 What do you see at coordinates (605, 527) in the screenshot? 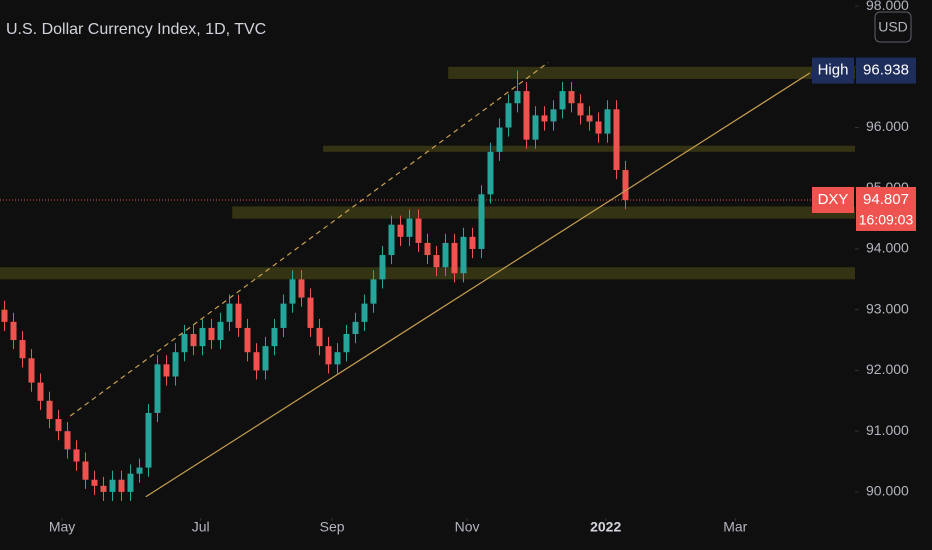
I see `x-tick-label: 2022` at bounding box center [605, 527].